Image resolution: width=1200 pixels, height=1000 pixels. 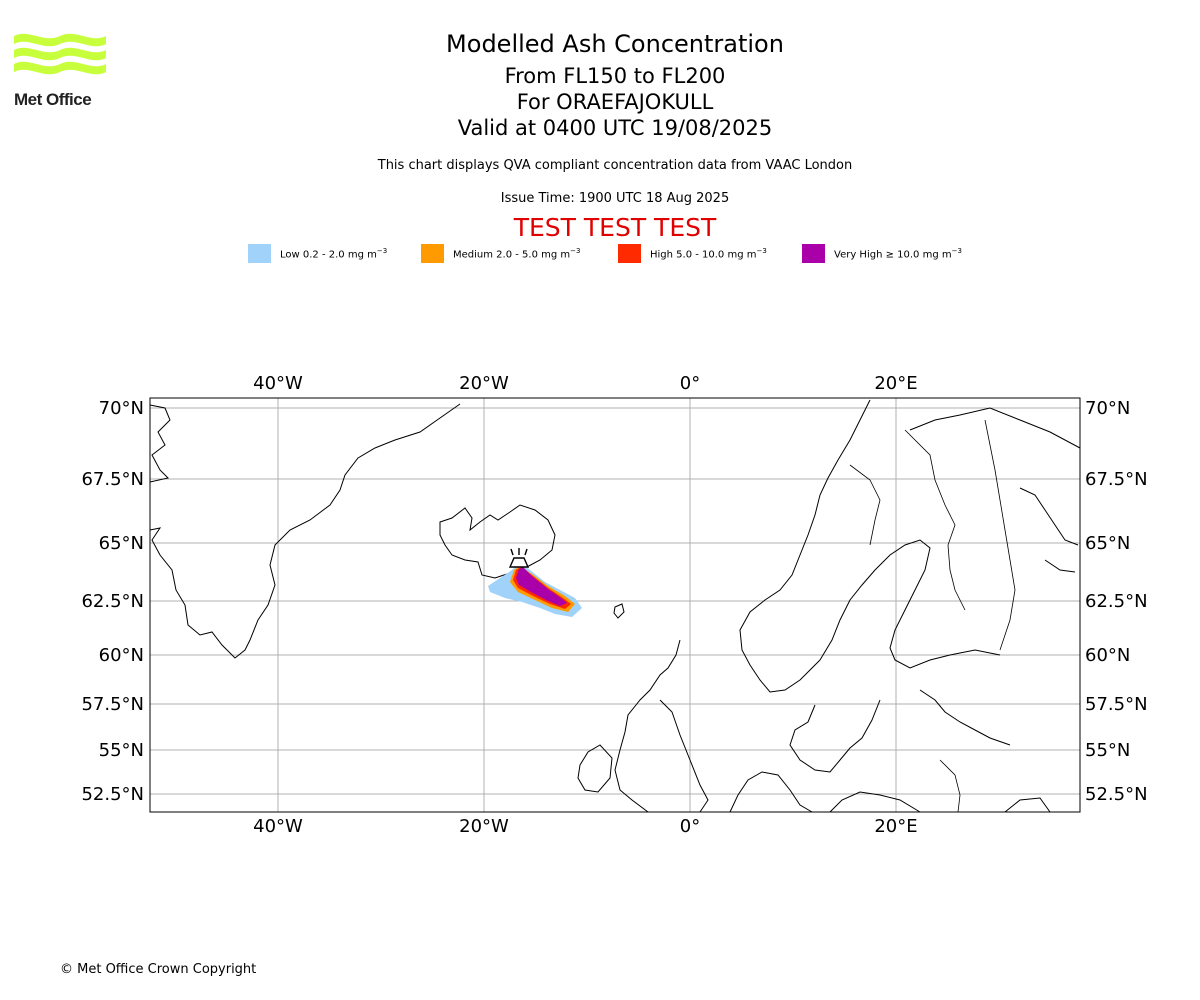 What do you see at coordinates (703, 255) in the screenshot?
I see `legend-label-high: High 5.0 - 10.0 mg m` at bounding box center [703, 255].